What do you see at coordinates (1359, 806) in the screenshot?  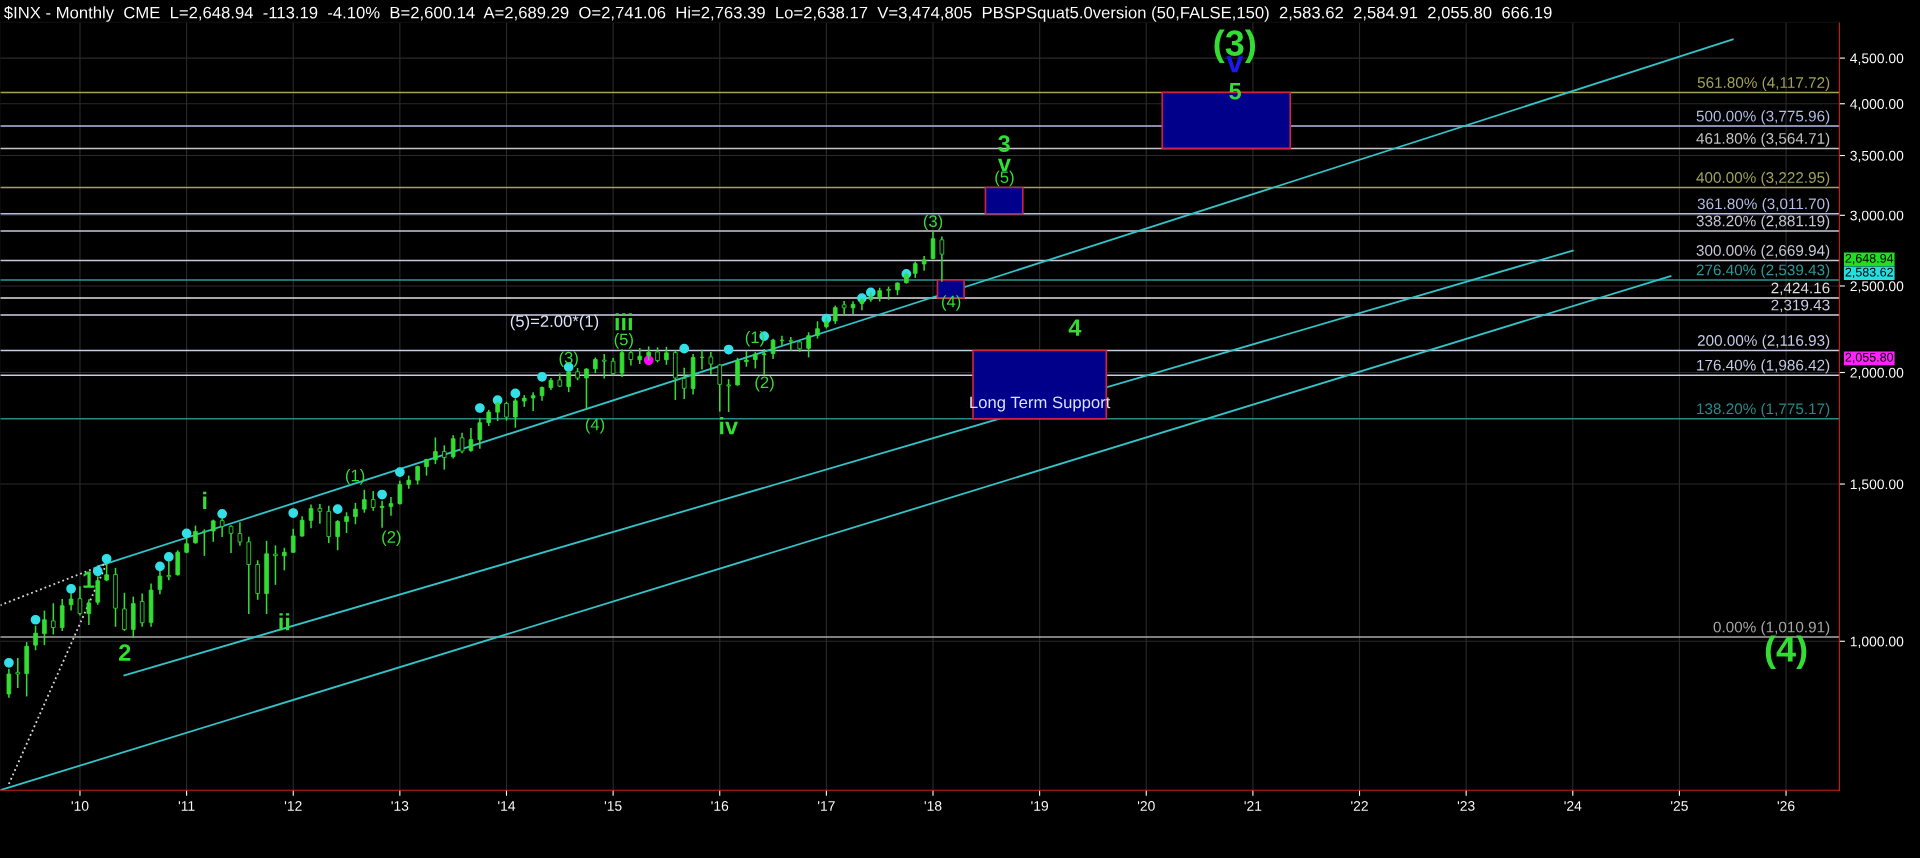 I see `x-tick-label: '22` at bounding box center [1359, 806].